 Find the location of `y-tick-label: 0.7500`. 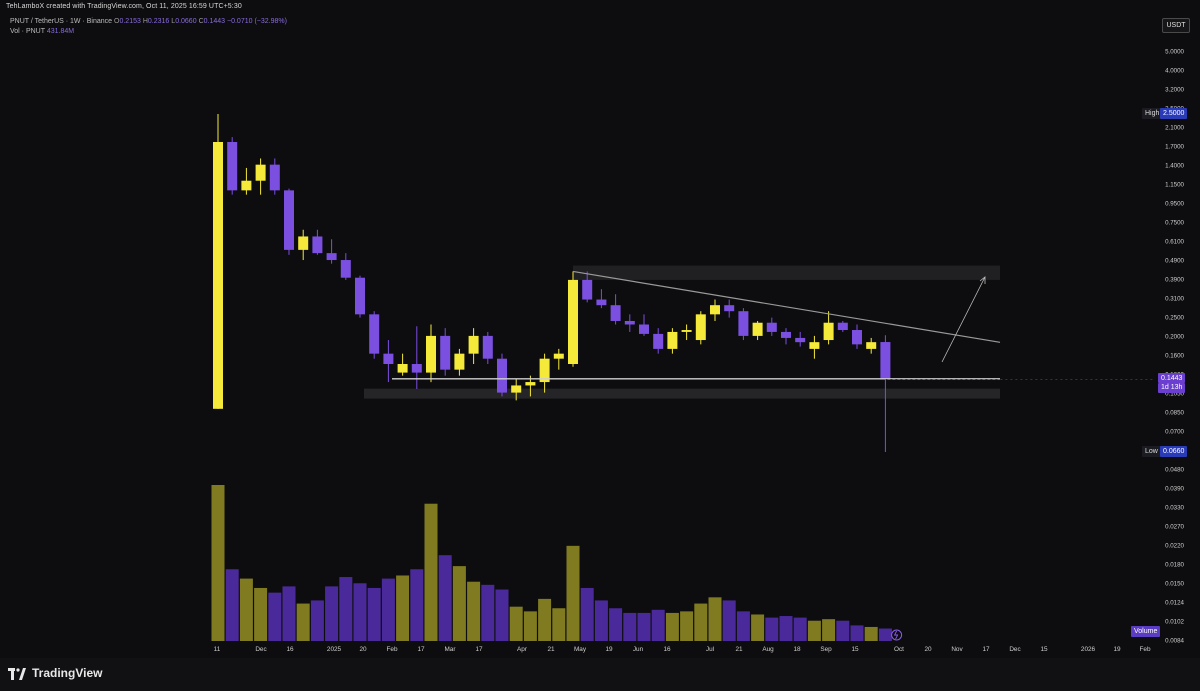

y-tick-label: 0.7500 is located at coordinates (1174, 223).